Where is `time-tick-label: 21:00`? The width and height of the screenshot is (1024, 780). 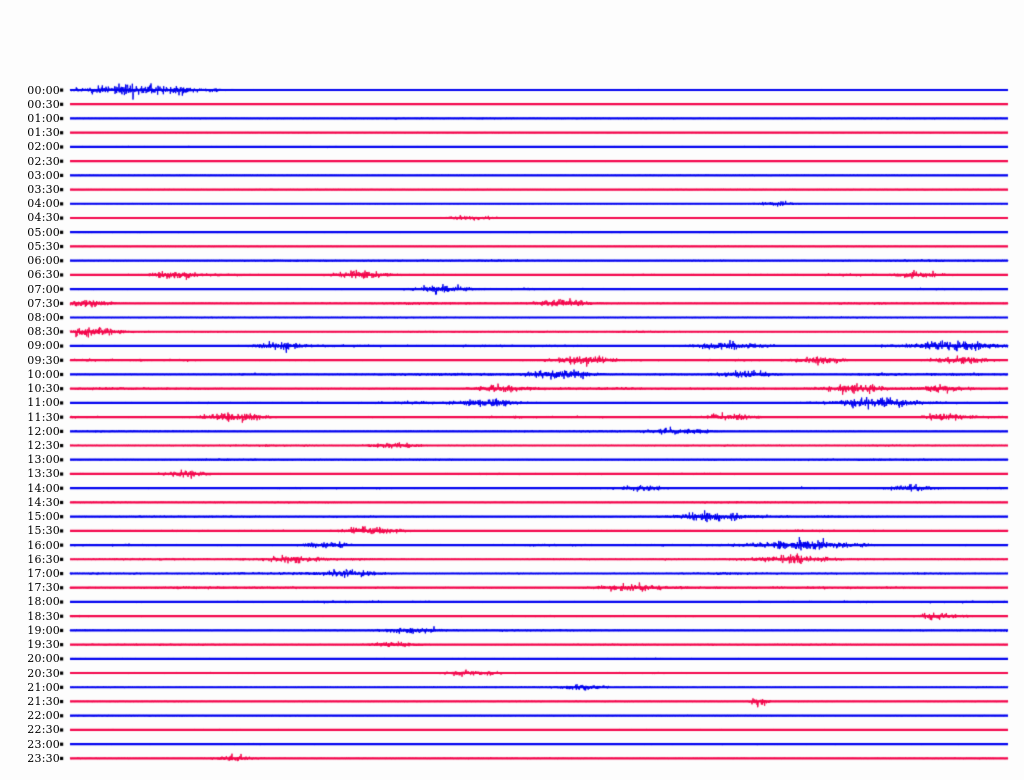 time-tick-label: 21:00 is located at coordinates (43, 687).